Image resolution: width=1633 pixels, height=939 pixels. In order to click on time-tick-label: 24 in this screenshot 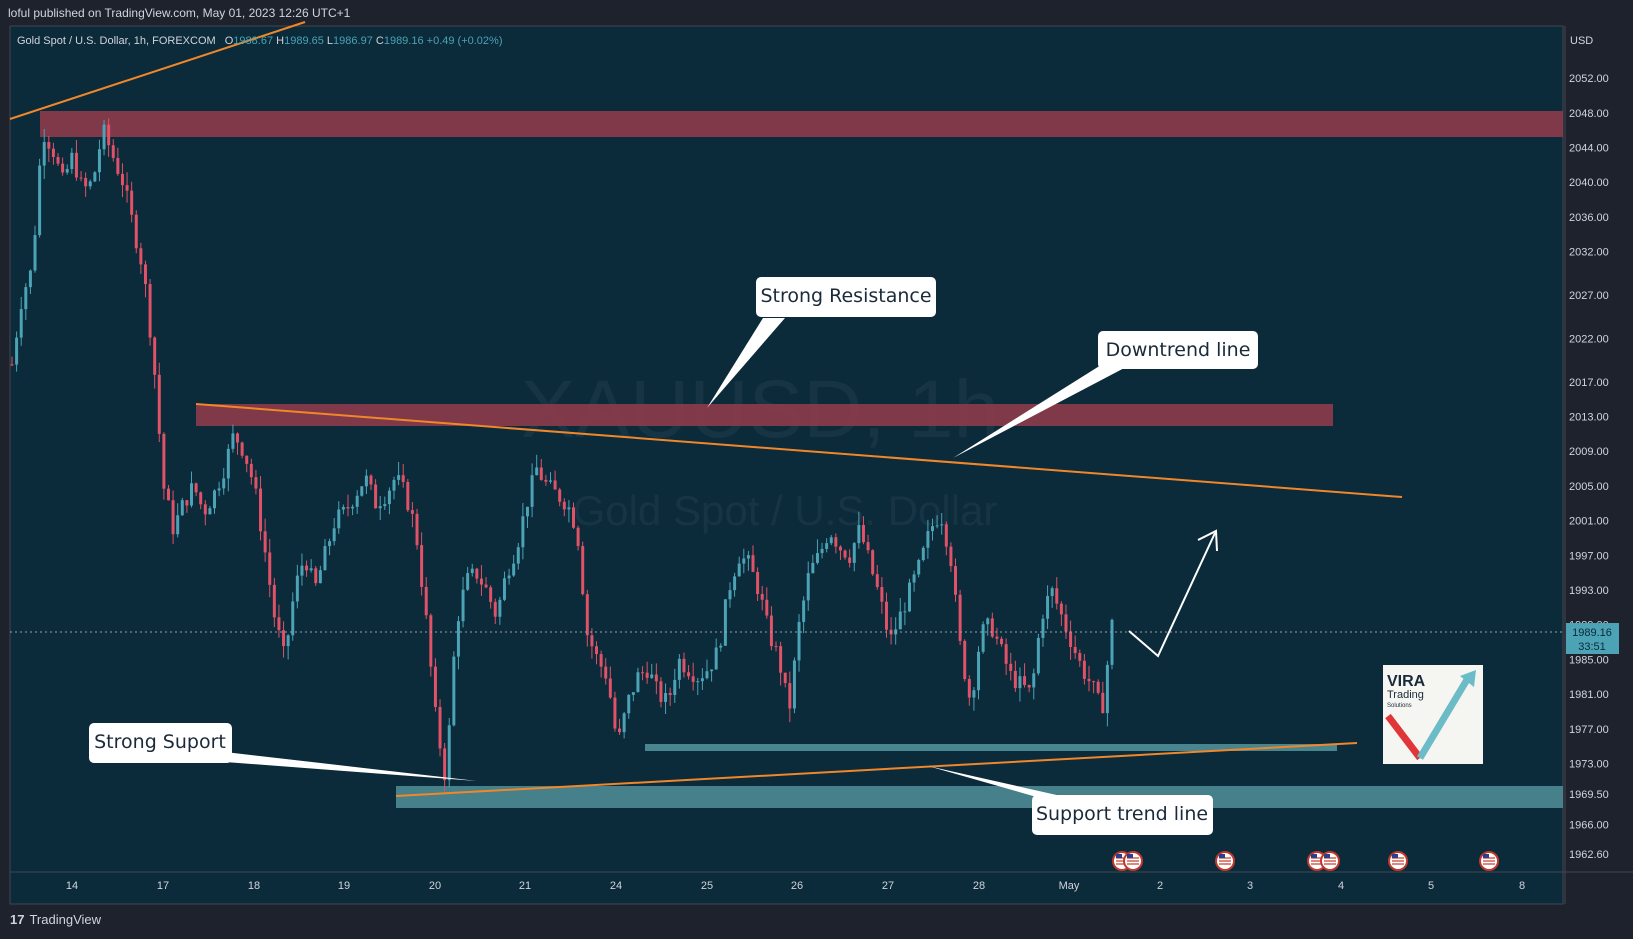, I will do `click(616, 886)`.